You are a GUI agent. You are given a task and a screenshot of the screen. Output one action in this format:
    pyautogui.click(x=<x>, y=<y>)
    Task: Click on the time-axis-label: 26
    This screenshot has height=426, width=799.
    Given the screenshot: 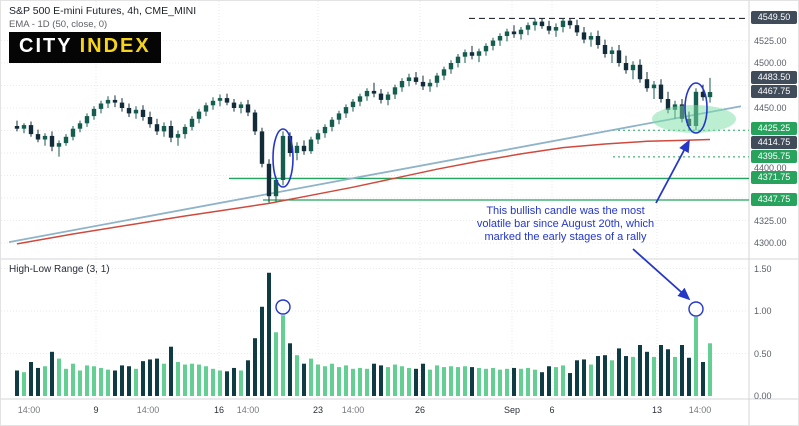 What is the action you would take?
    pyautogui.click(x=420, y=410)
    